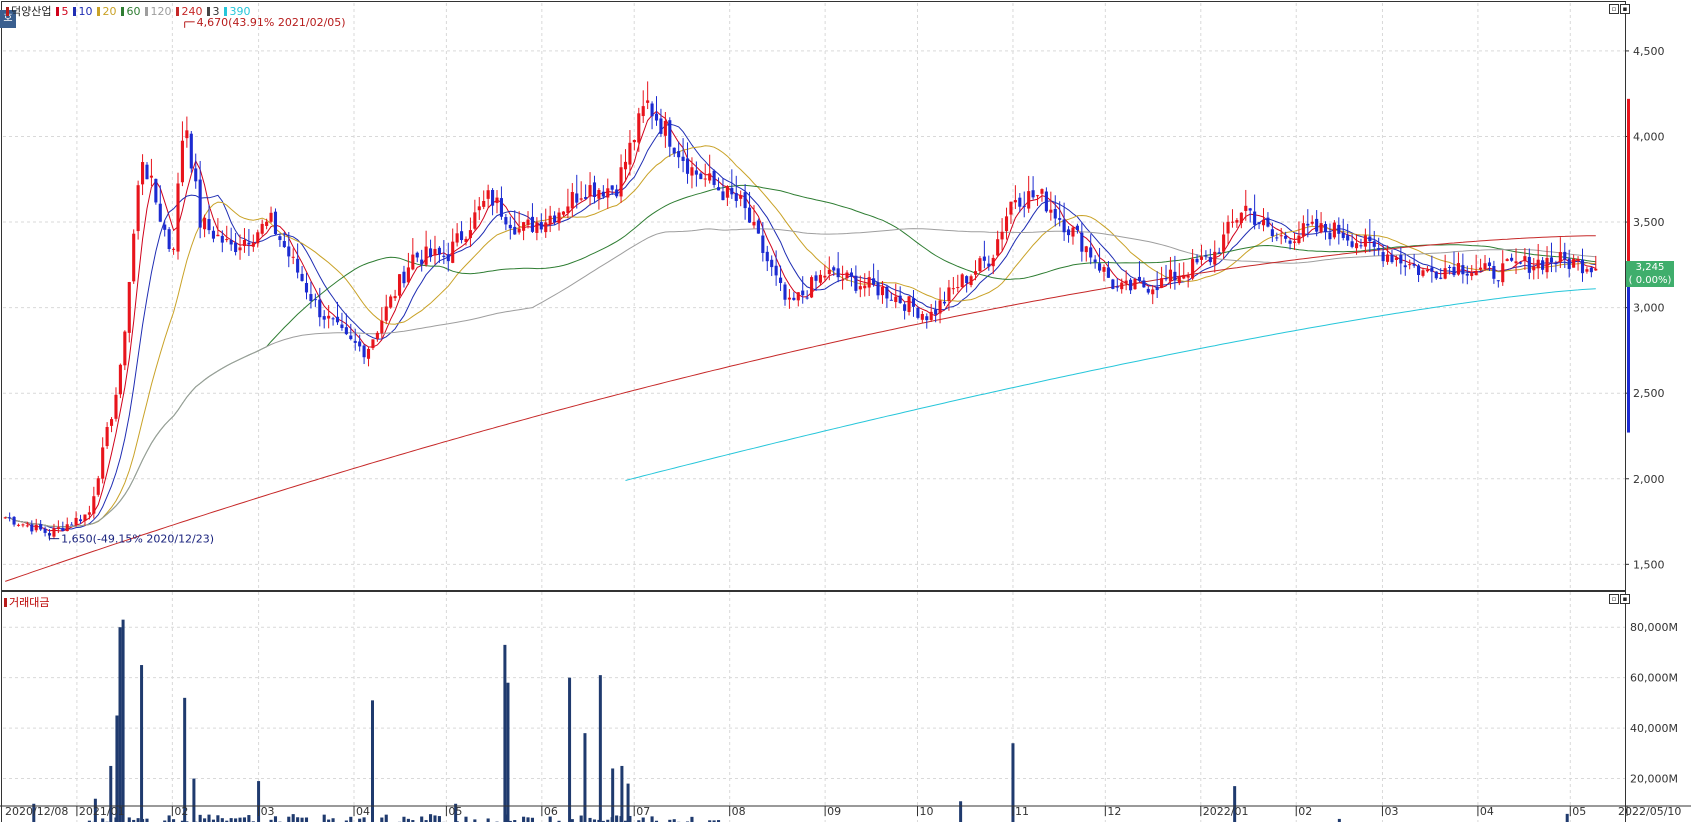  I want to click on restore-icon-volume: ▫, so click(1614, 599).